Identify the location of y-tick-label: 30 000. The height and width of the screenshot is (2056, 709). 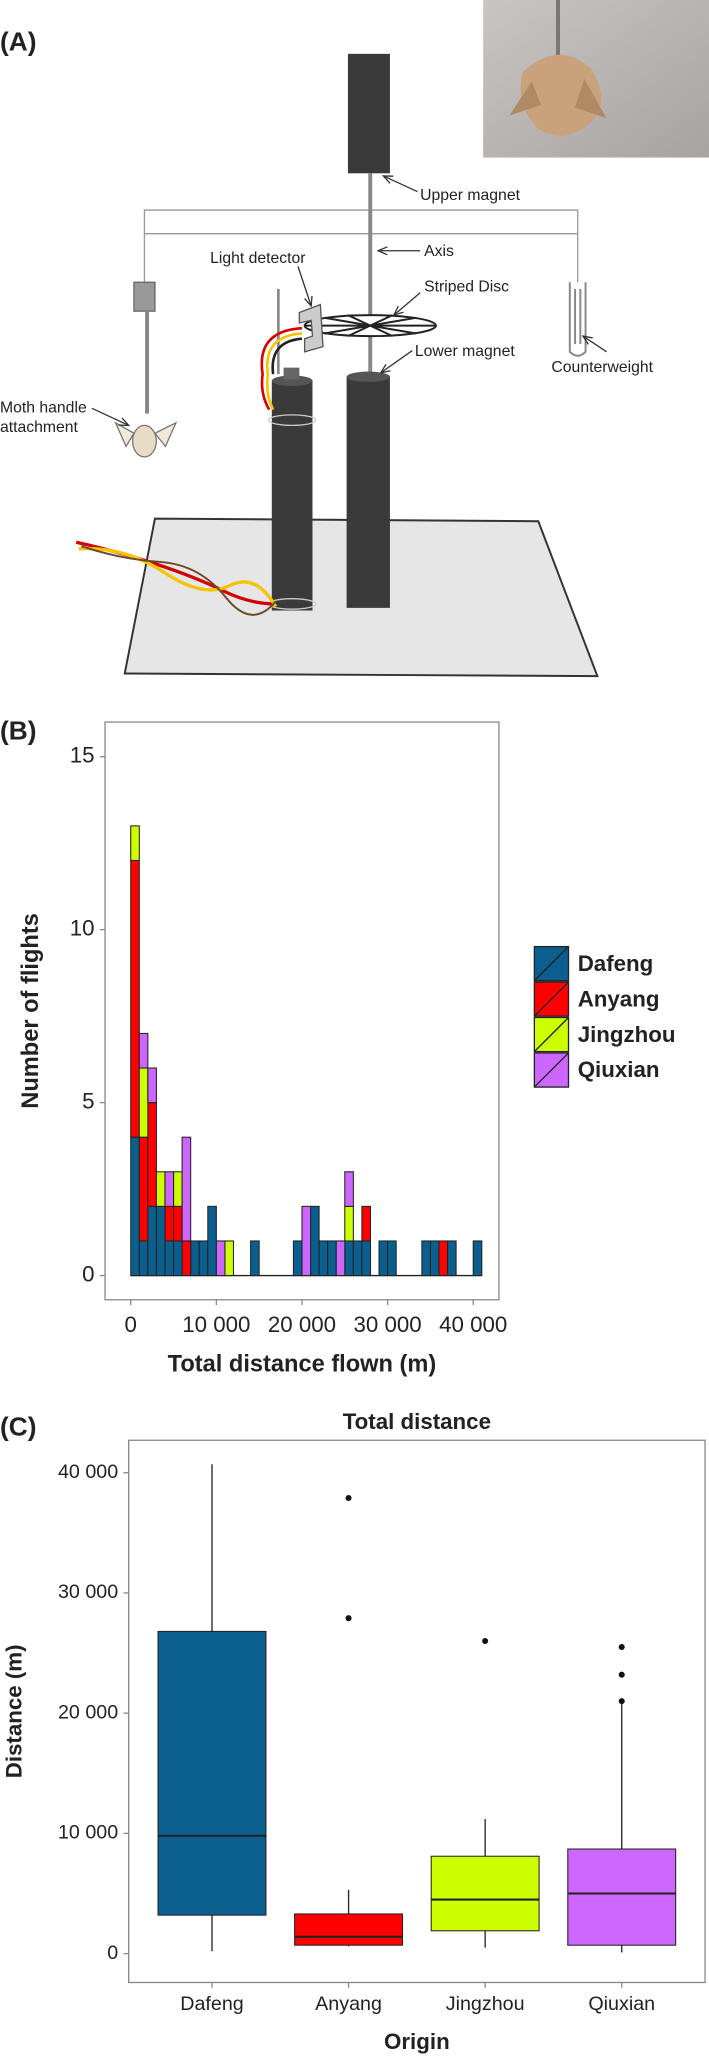
(88, 1592).